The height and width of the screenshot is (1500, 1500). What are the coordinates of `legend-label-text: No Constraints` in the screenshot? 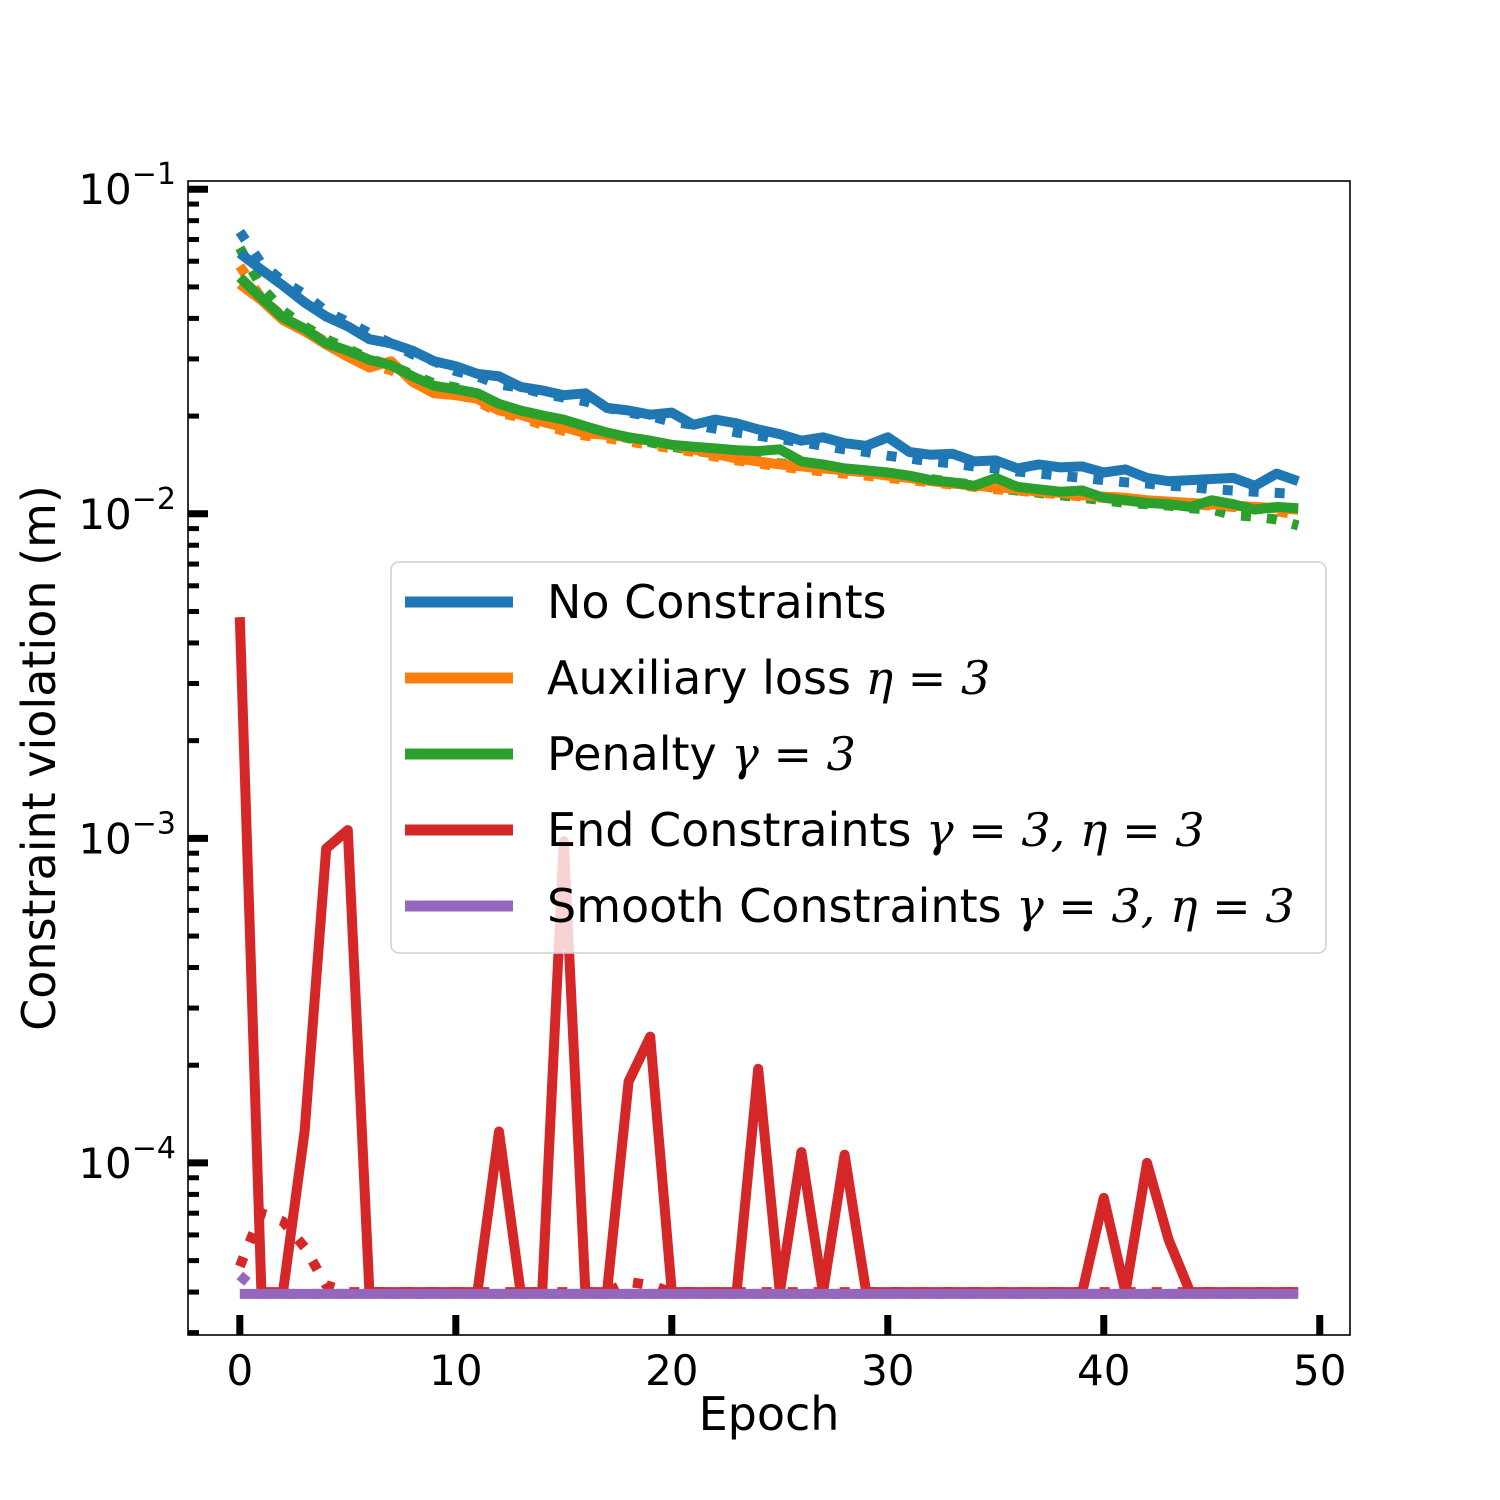 It's located at (717, 602).